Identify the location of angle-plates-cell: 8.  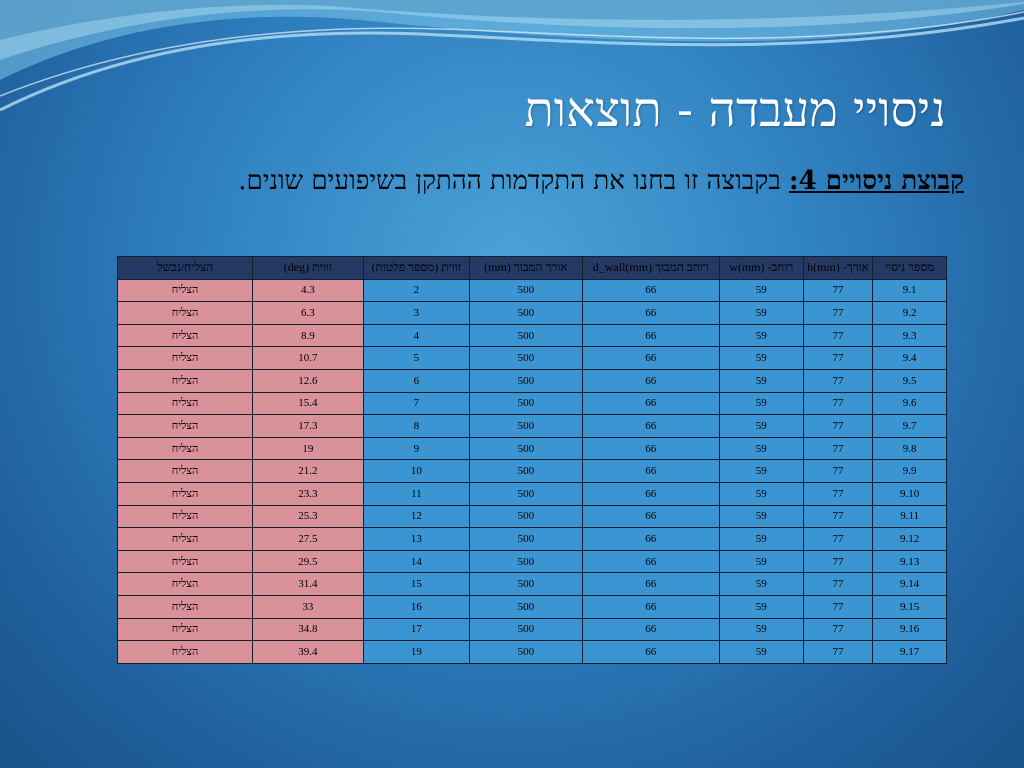
(416, 426).